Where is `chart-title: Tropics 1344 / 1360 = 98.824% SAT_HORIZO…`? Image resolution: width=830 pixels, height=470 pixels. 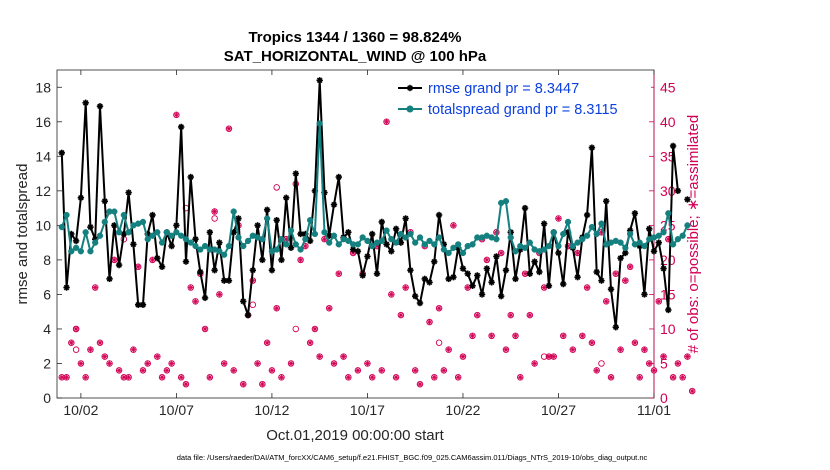
chart-title: Tropics 1344 / 1360 = 98.824% SAT_HORIZO… is located at coordinates (355, 47).